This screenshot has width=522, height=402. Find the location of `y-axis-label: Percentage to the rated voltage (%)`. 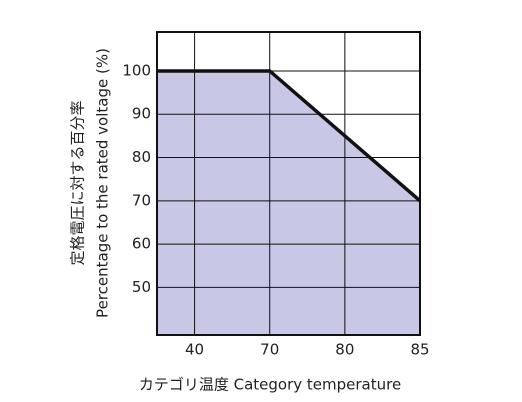

y-axis-label: Percentage to the rated voltage (%) is located at coordinates (103, 183).